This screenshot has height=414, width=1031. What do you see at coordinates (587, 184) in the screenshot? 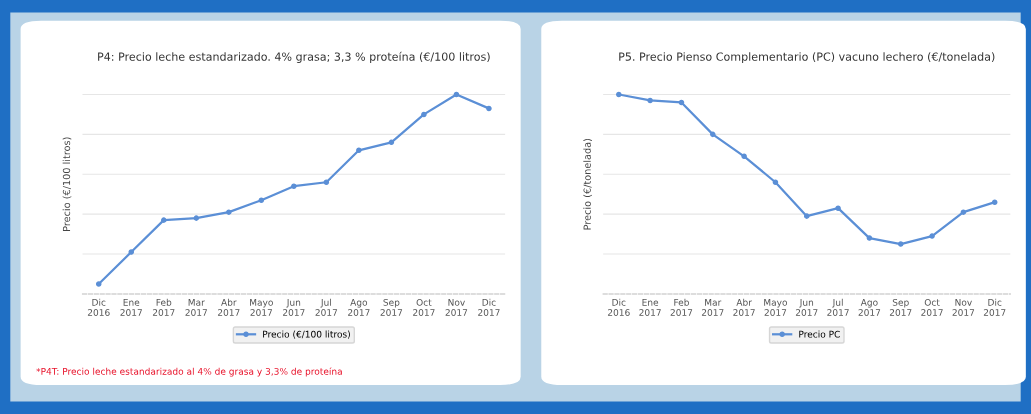
I see `y-axis-title: Precio (€/tonelada)` at bounding box center [587, 184].